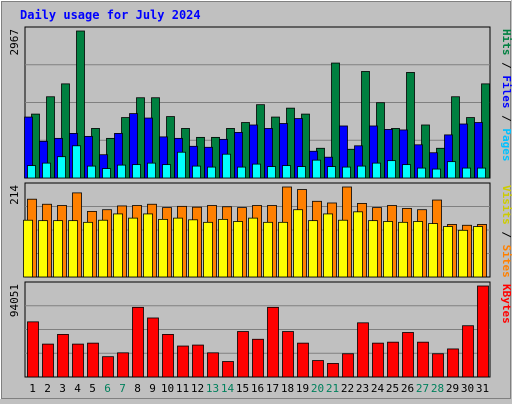 Image resolution: width=512 pixels, height=404 pixels. Describe the element at coordinates (14, 300) in the screenshot. I see `ymax-label-kbytes: 94051` at that location.